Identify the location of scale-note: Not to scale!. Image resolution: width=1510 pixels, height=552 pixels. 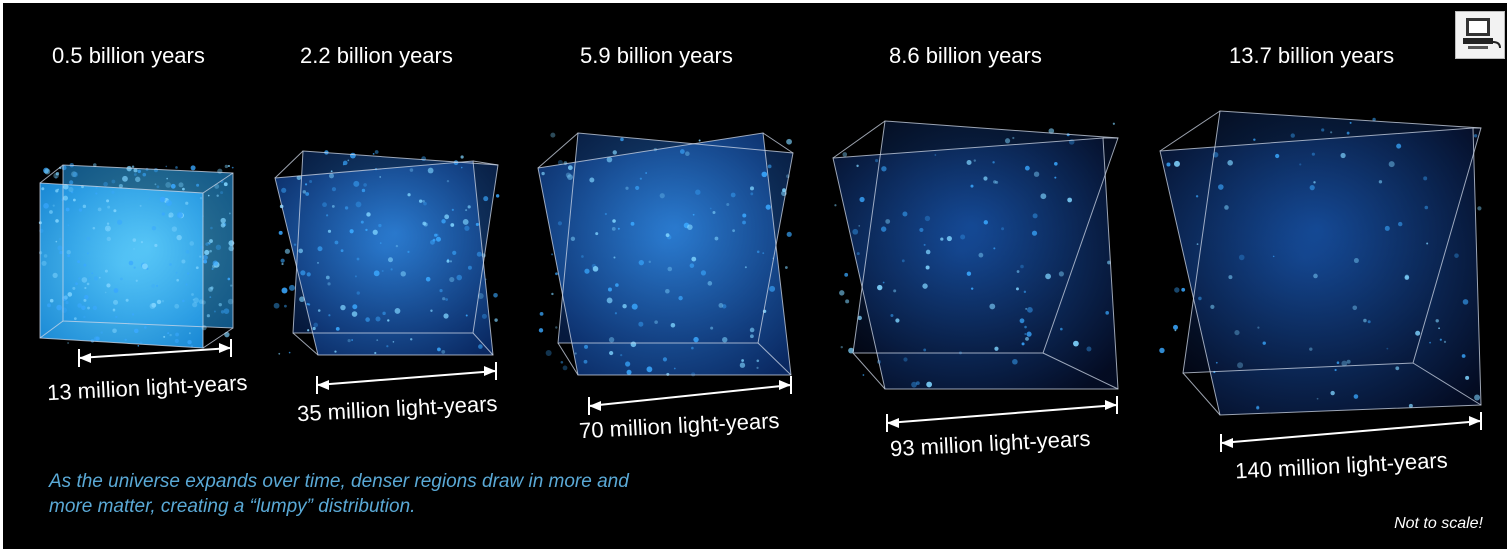
(1438, 523).